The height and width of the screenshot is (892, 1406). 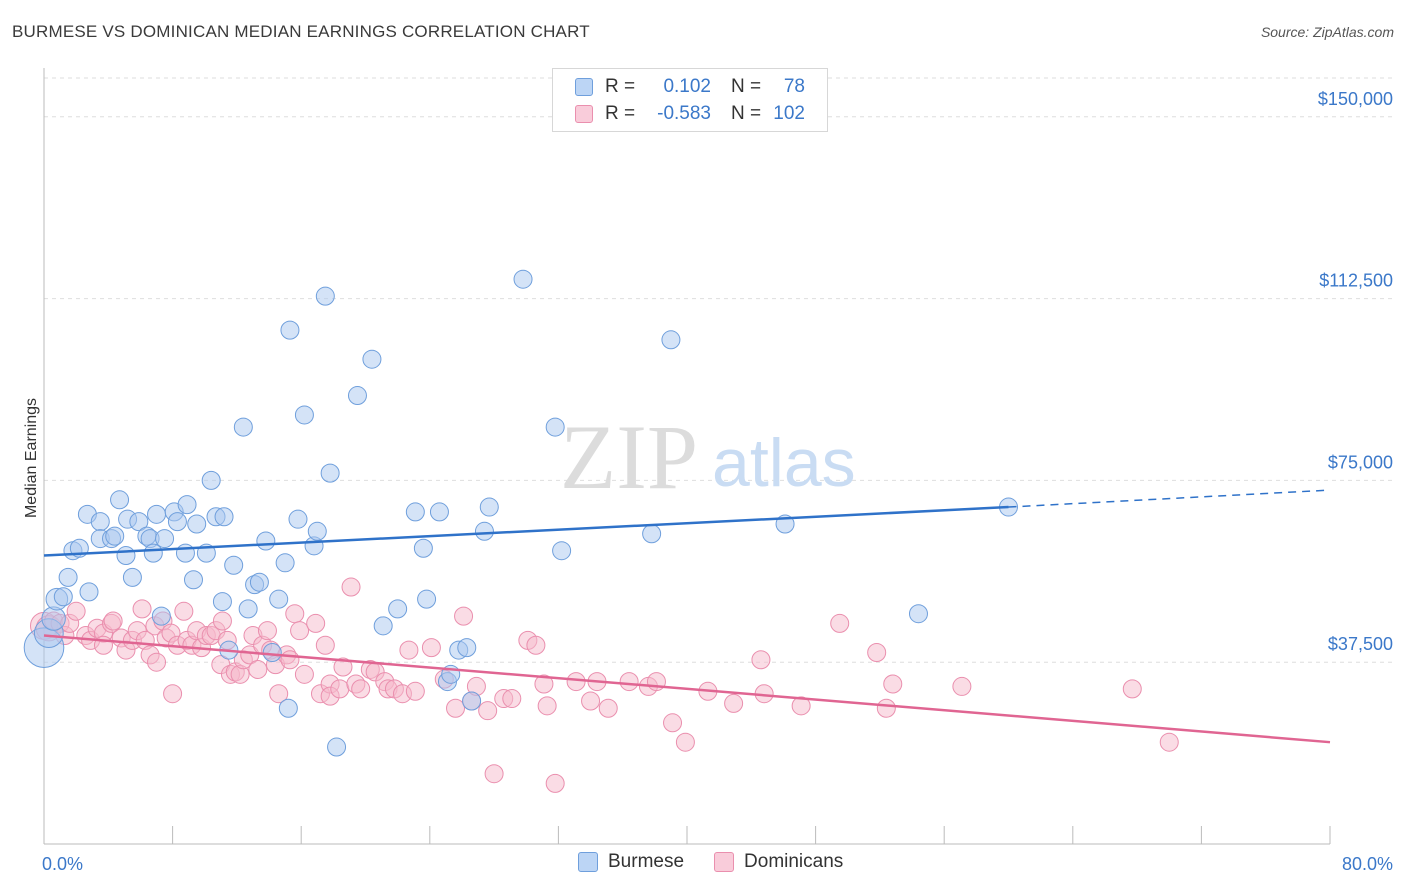 What do you see at coordinates (708, 457) in the screenshot?
I see `watermark: ZIP atlas` at bounding box center [708, 457].